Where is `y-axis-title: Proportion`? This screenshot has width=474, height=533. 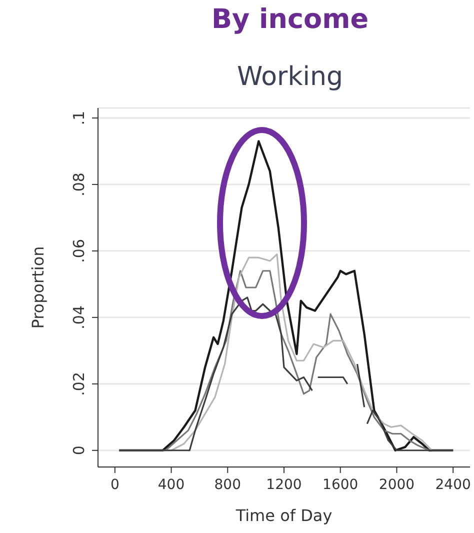 y-axis-title: Proportion is located at coordinates (38, 287).